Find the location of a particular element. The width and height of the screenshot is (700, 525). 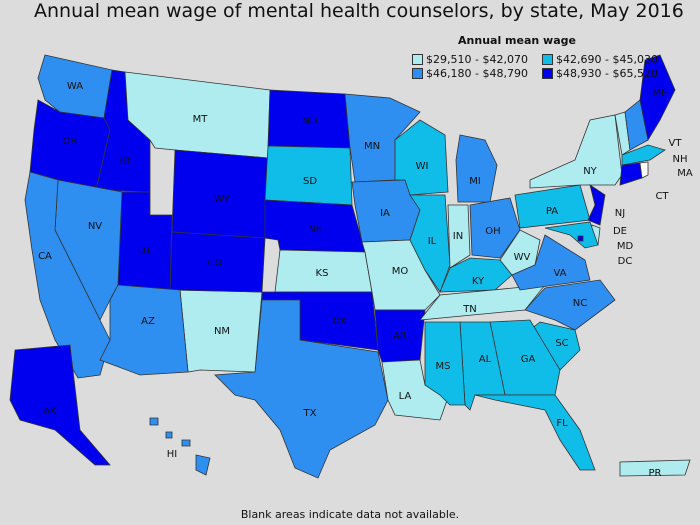

state-la is located at coordinates (416, 390).